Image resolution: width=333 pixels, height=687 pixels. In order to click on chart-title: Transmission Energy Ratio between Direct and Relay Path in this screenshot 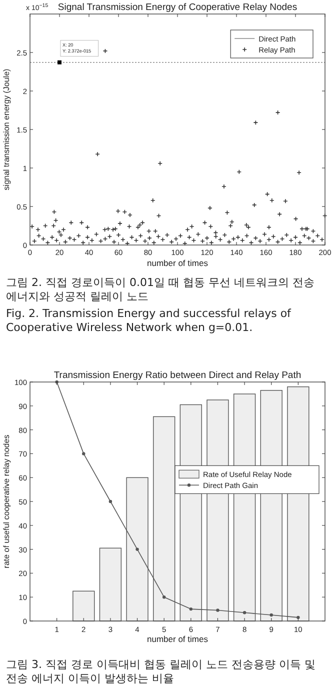, I will do `click(178, 375)`.